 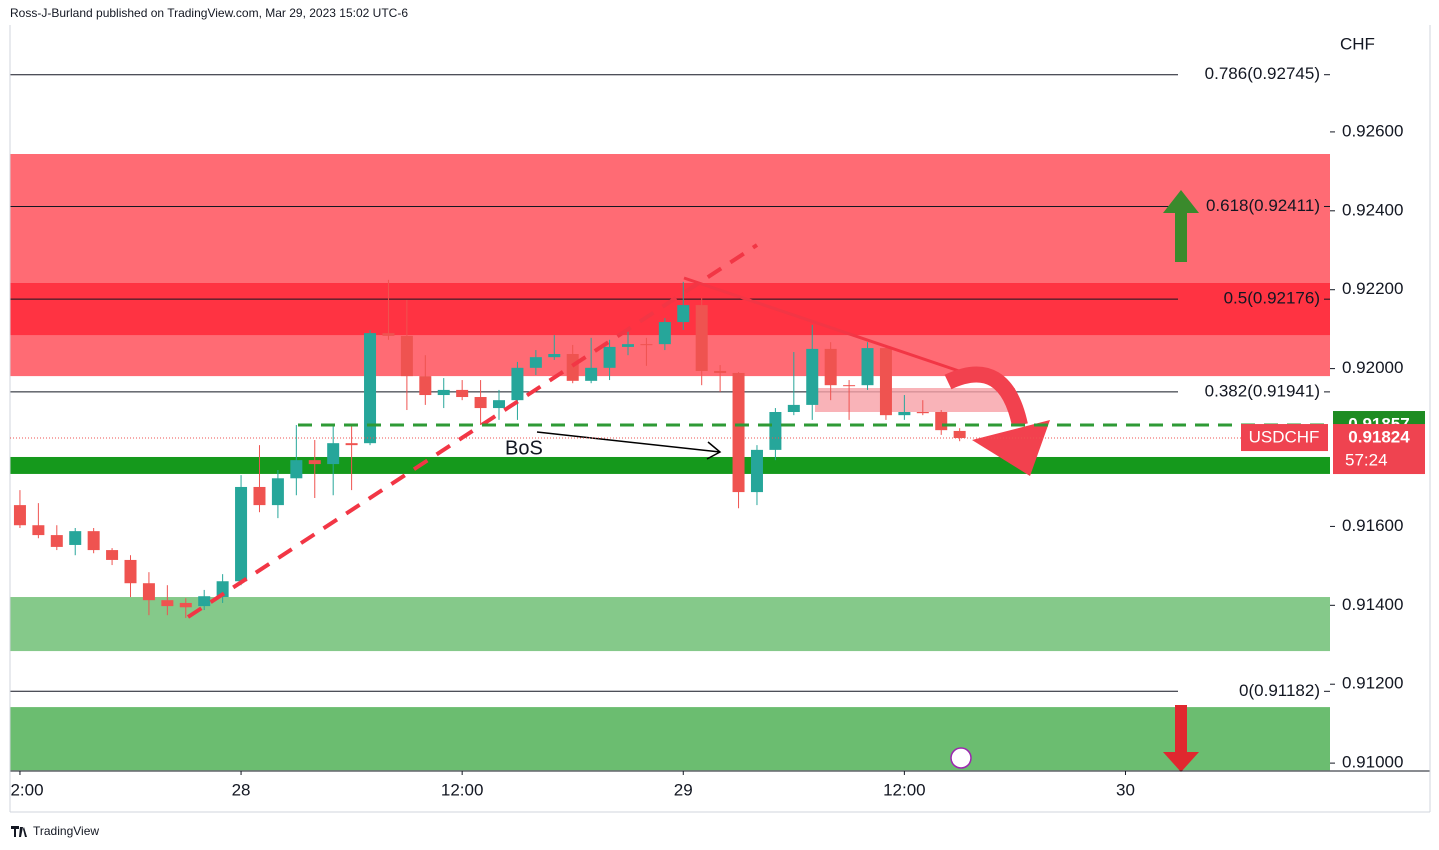 I want to click on footer-logo, so click(x=19, y=831).